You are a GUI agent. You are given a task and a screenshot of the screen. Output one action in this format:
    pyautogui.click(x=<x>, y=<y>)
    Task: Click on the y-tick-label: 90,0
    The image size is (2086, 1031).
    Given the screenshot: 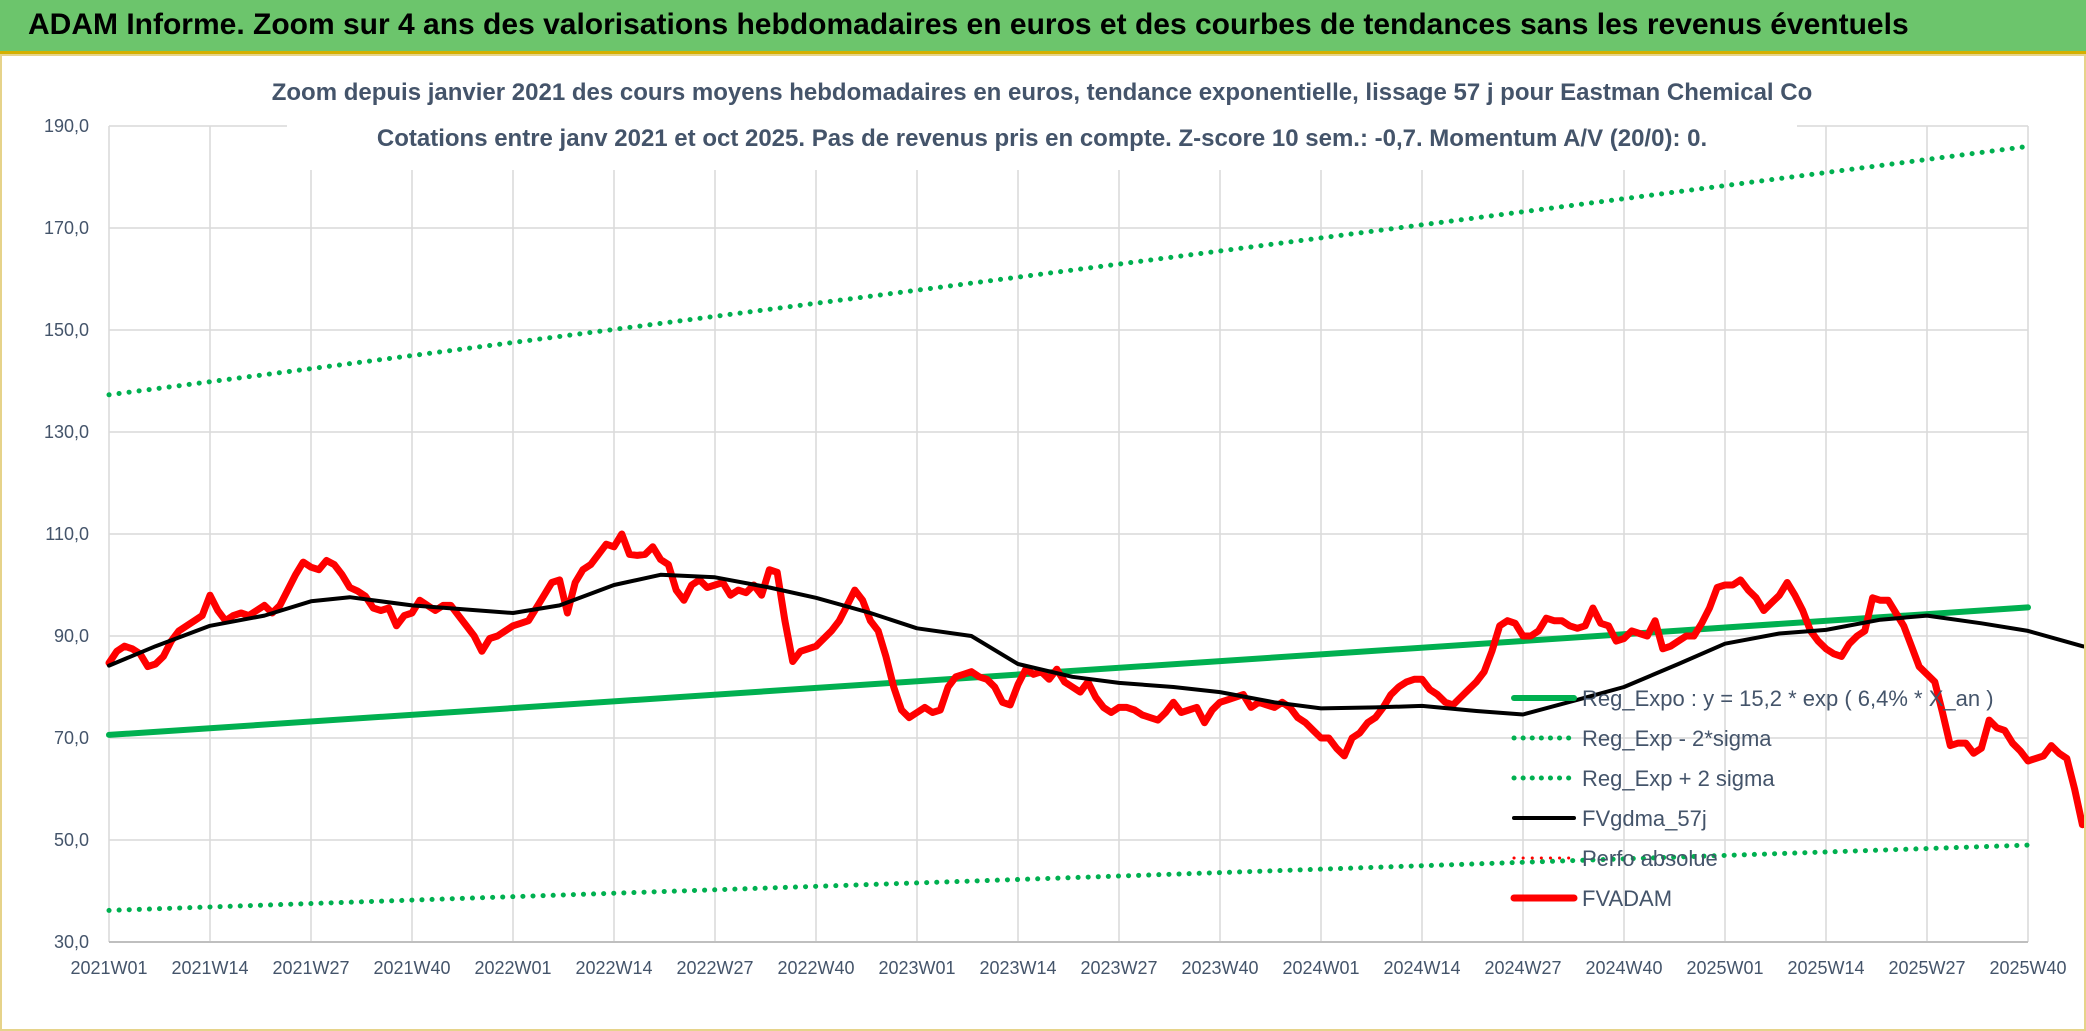 What is the action you would take?
    pyautogui.click(x=71, y=636)
    